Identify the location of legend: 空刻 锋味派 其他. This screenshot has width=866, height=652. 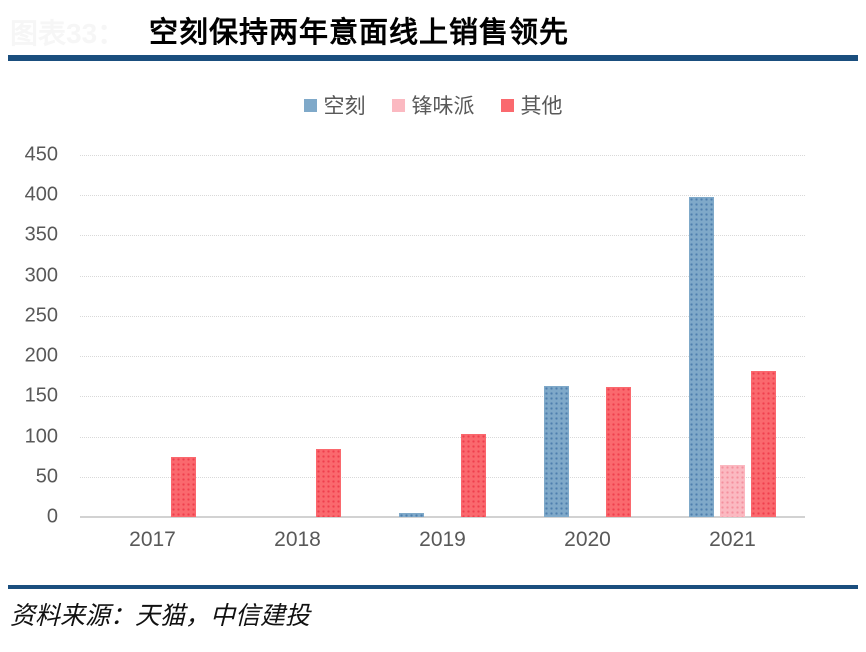
(433, 105).